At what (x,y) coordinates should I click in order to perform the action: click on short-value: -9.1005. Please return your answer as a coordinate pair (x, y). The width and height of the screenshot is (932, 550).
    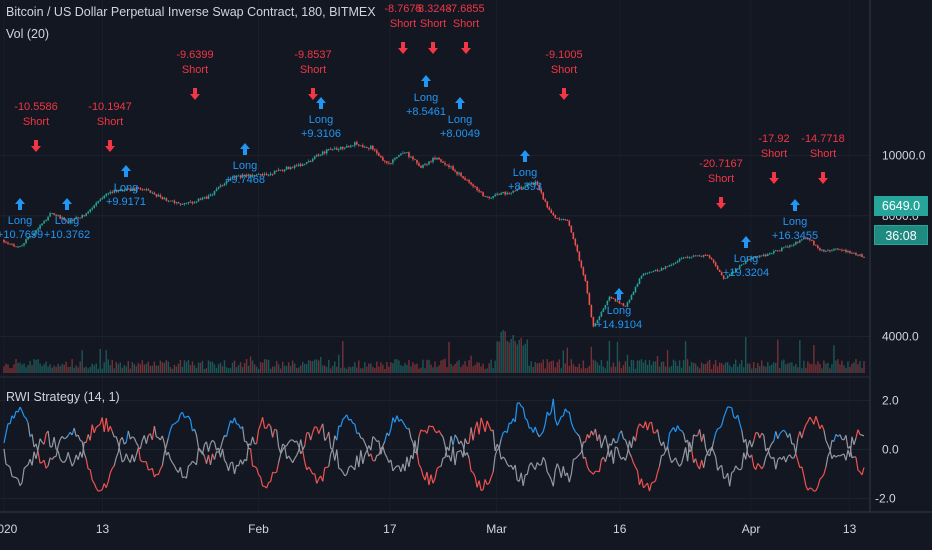
    Looking at the image, I should click on (563, 55).